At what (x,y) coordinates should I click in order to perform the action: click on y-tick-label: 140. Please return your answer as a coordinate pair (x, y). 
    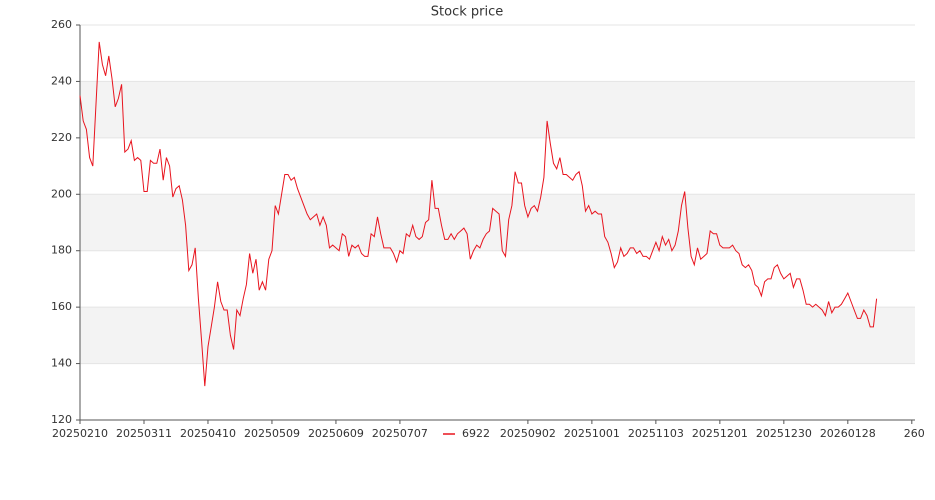
    Looking at the image, I should click on (61, 363).